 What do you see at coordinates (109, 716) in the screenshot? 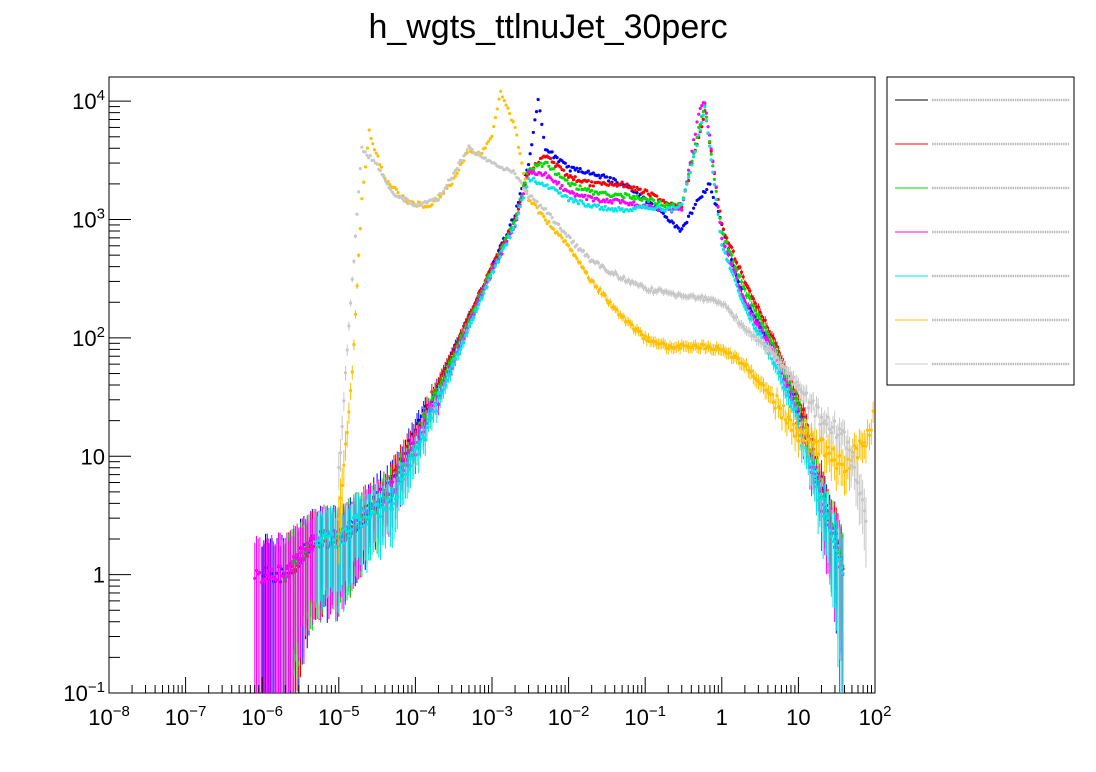
I see `x-tick-label: 10−8` at bounding box center [109, 716].